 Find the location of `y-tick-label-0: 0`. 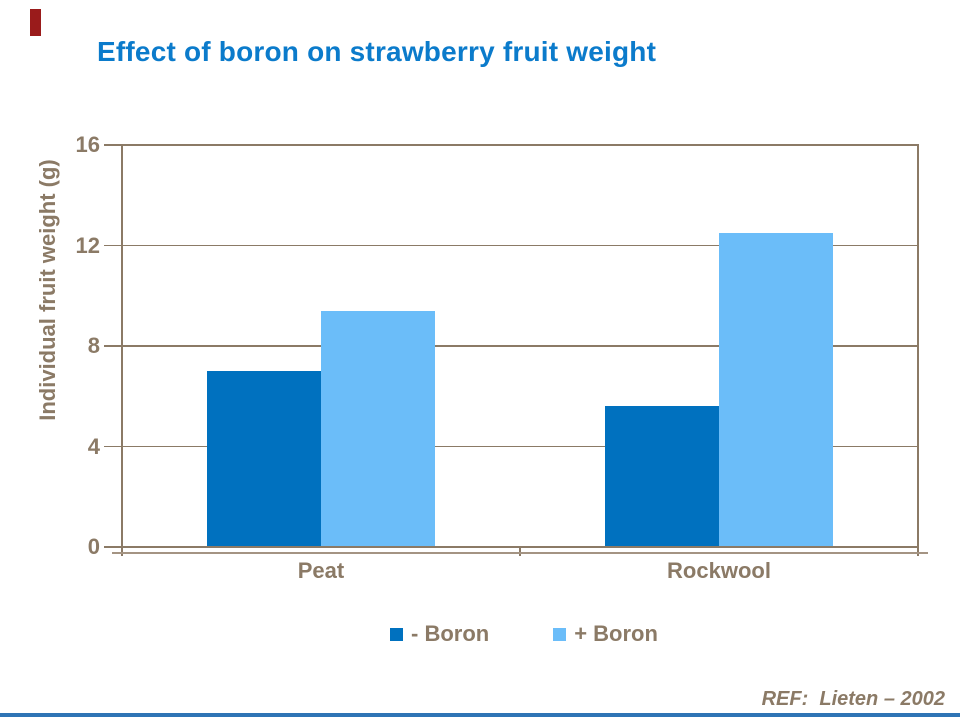

y-tick-label-0: 0 is located at coordinates (93, 546).